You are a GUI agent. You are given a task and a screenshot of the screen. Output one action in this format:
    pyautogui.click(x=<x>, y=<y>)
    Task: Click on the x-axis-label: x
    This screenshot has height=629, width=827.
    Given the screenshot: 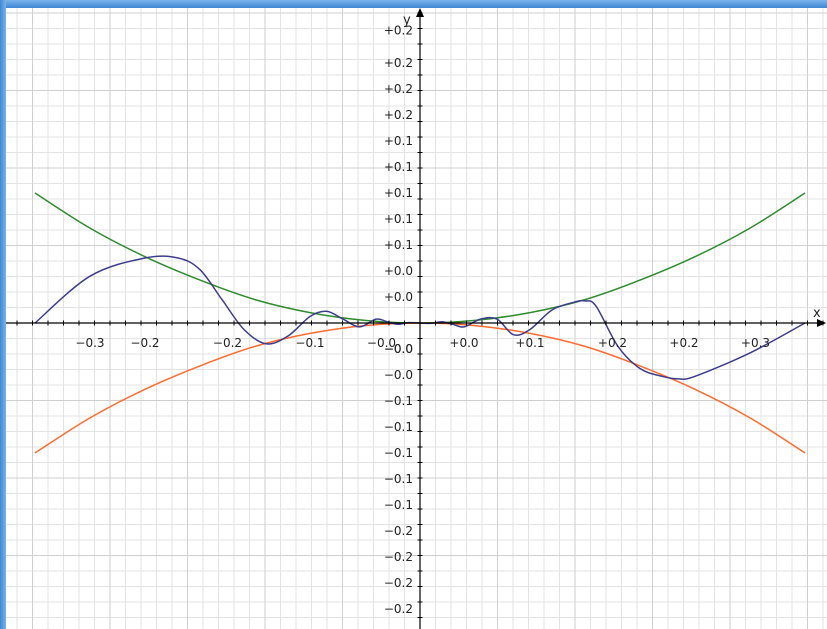 What is the action you would take?
    pyautogui.click(x=817, y=313)
    